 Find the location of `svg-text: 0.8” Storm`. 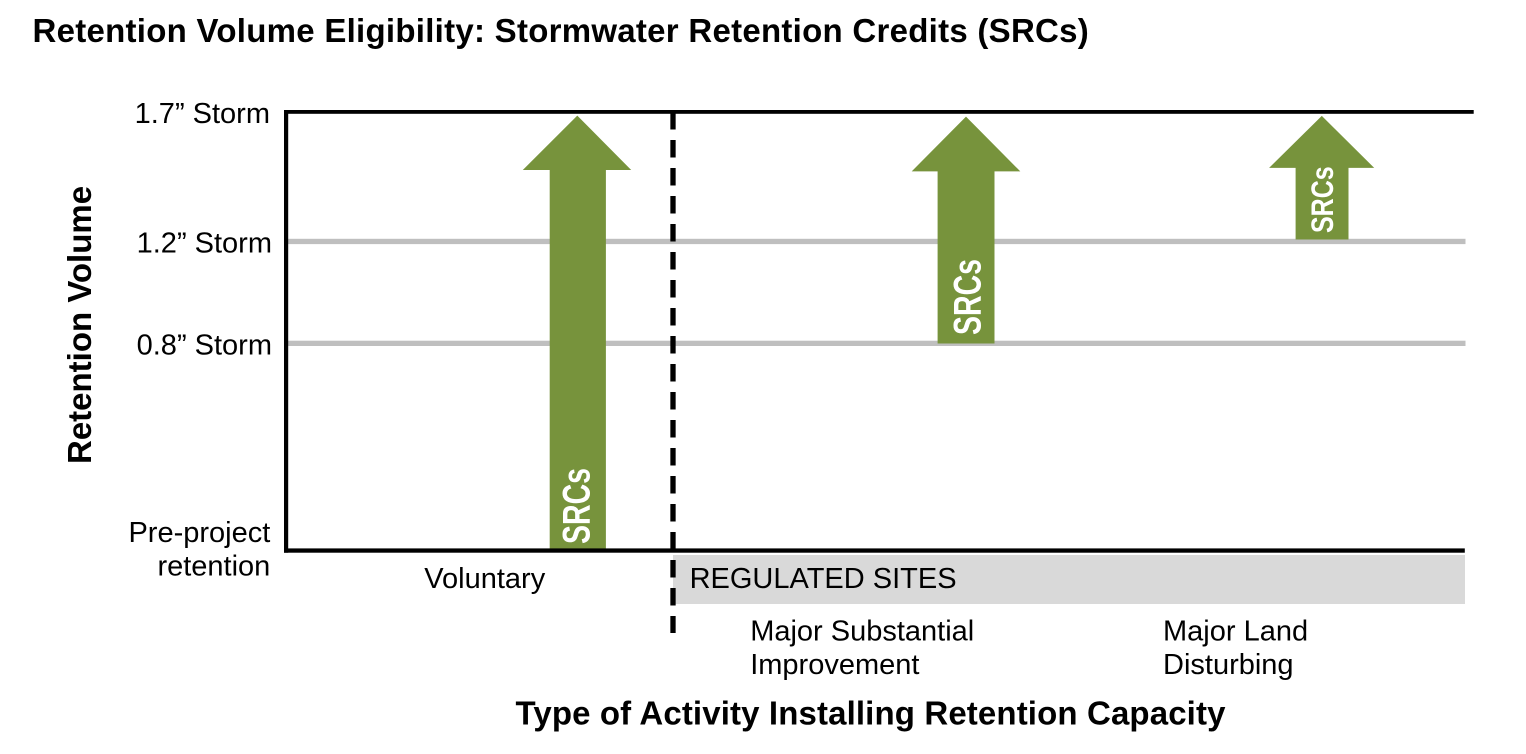

svg-text: 0.8” Storm is located at coordinates (204, 346).